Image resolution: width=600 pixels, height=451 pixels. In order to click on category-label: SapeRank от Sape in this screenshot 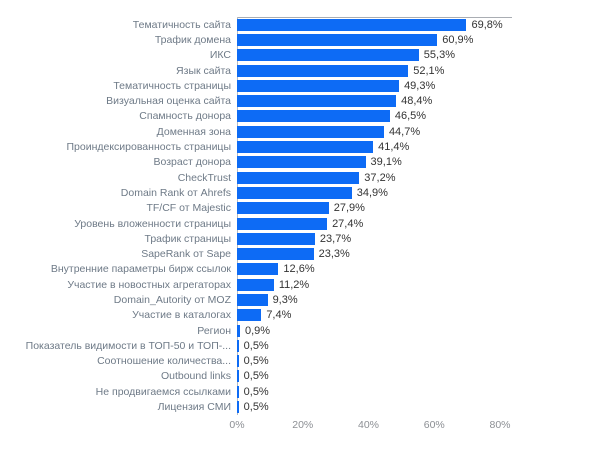, I will do `click(186, 254)`.